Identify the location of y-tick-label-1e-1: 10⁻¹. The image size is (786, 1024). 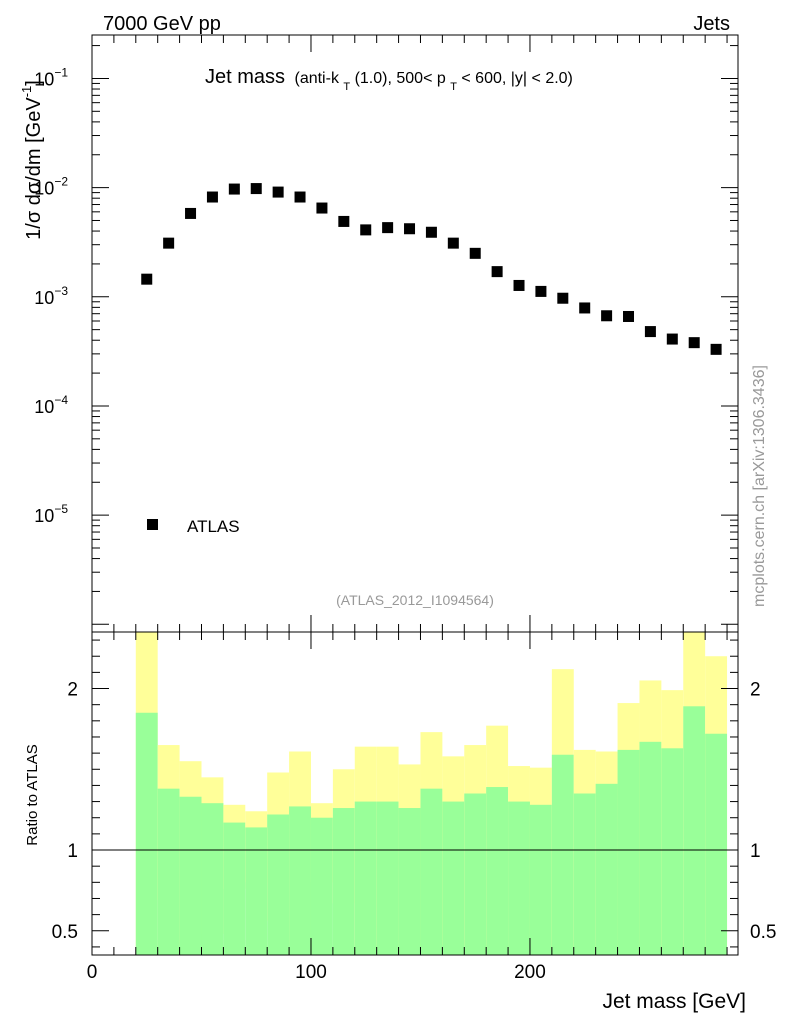
(51, 77).